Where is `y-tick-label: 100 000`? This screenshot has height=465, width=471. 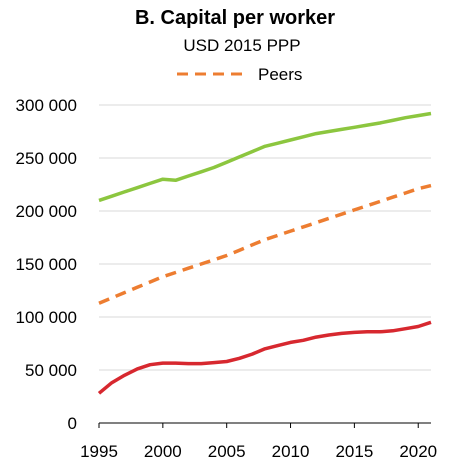 y-tick-label: 100 000 is located at coordinates (46, 317).